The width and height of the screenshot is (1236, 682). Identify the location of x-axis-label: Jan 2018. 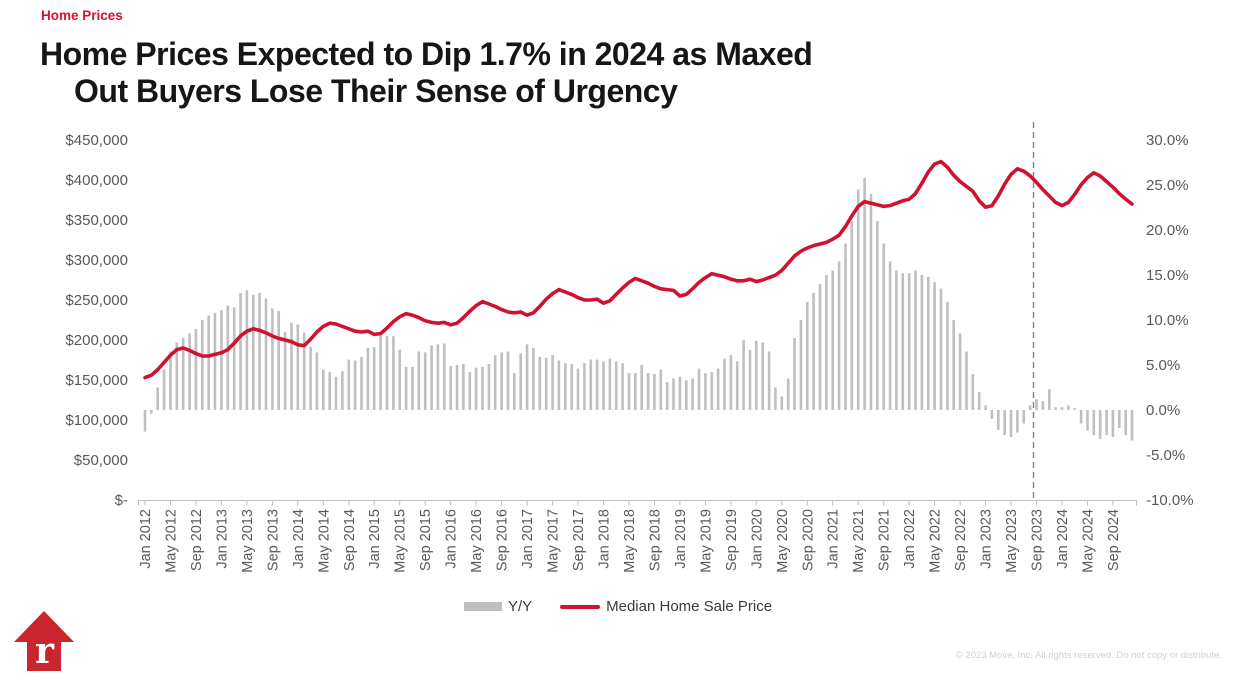
(605, 539).